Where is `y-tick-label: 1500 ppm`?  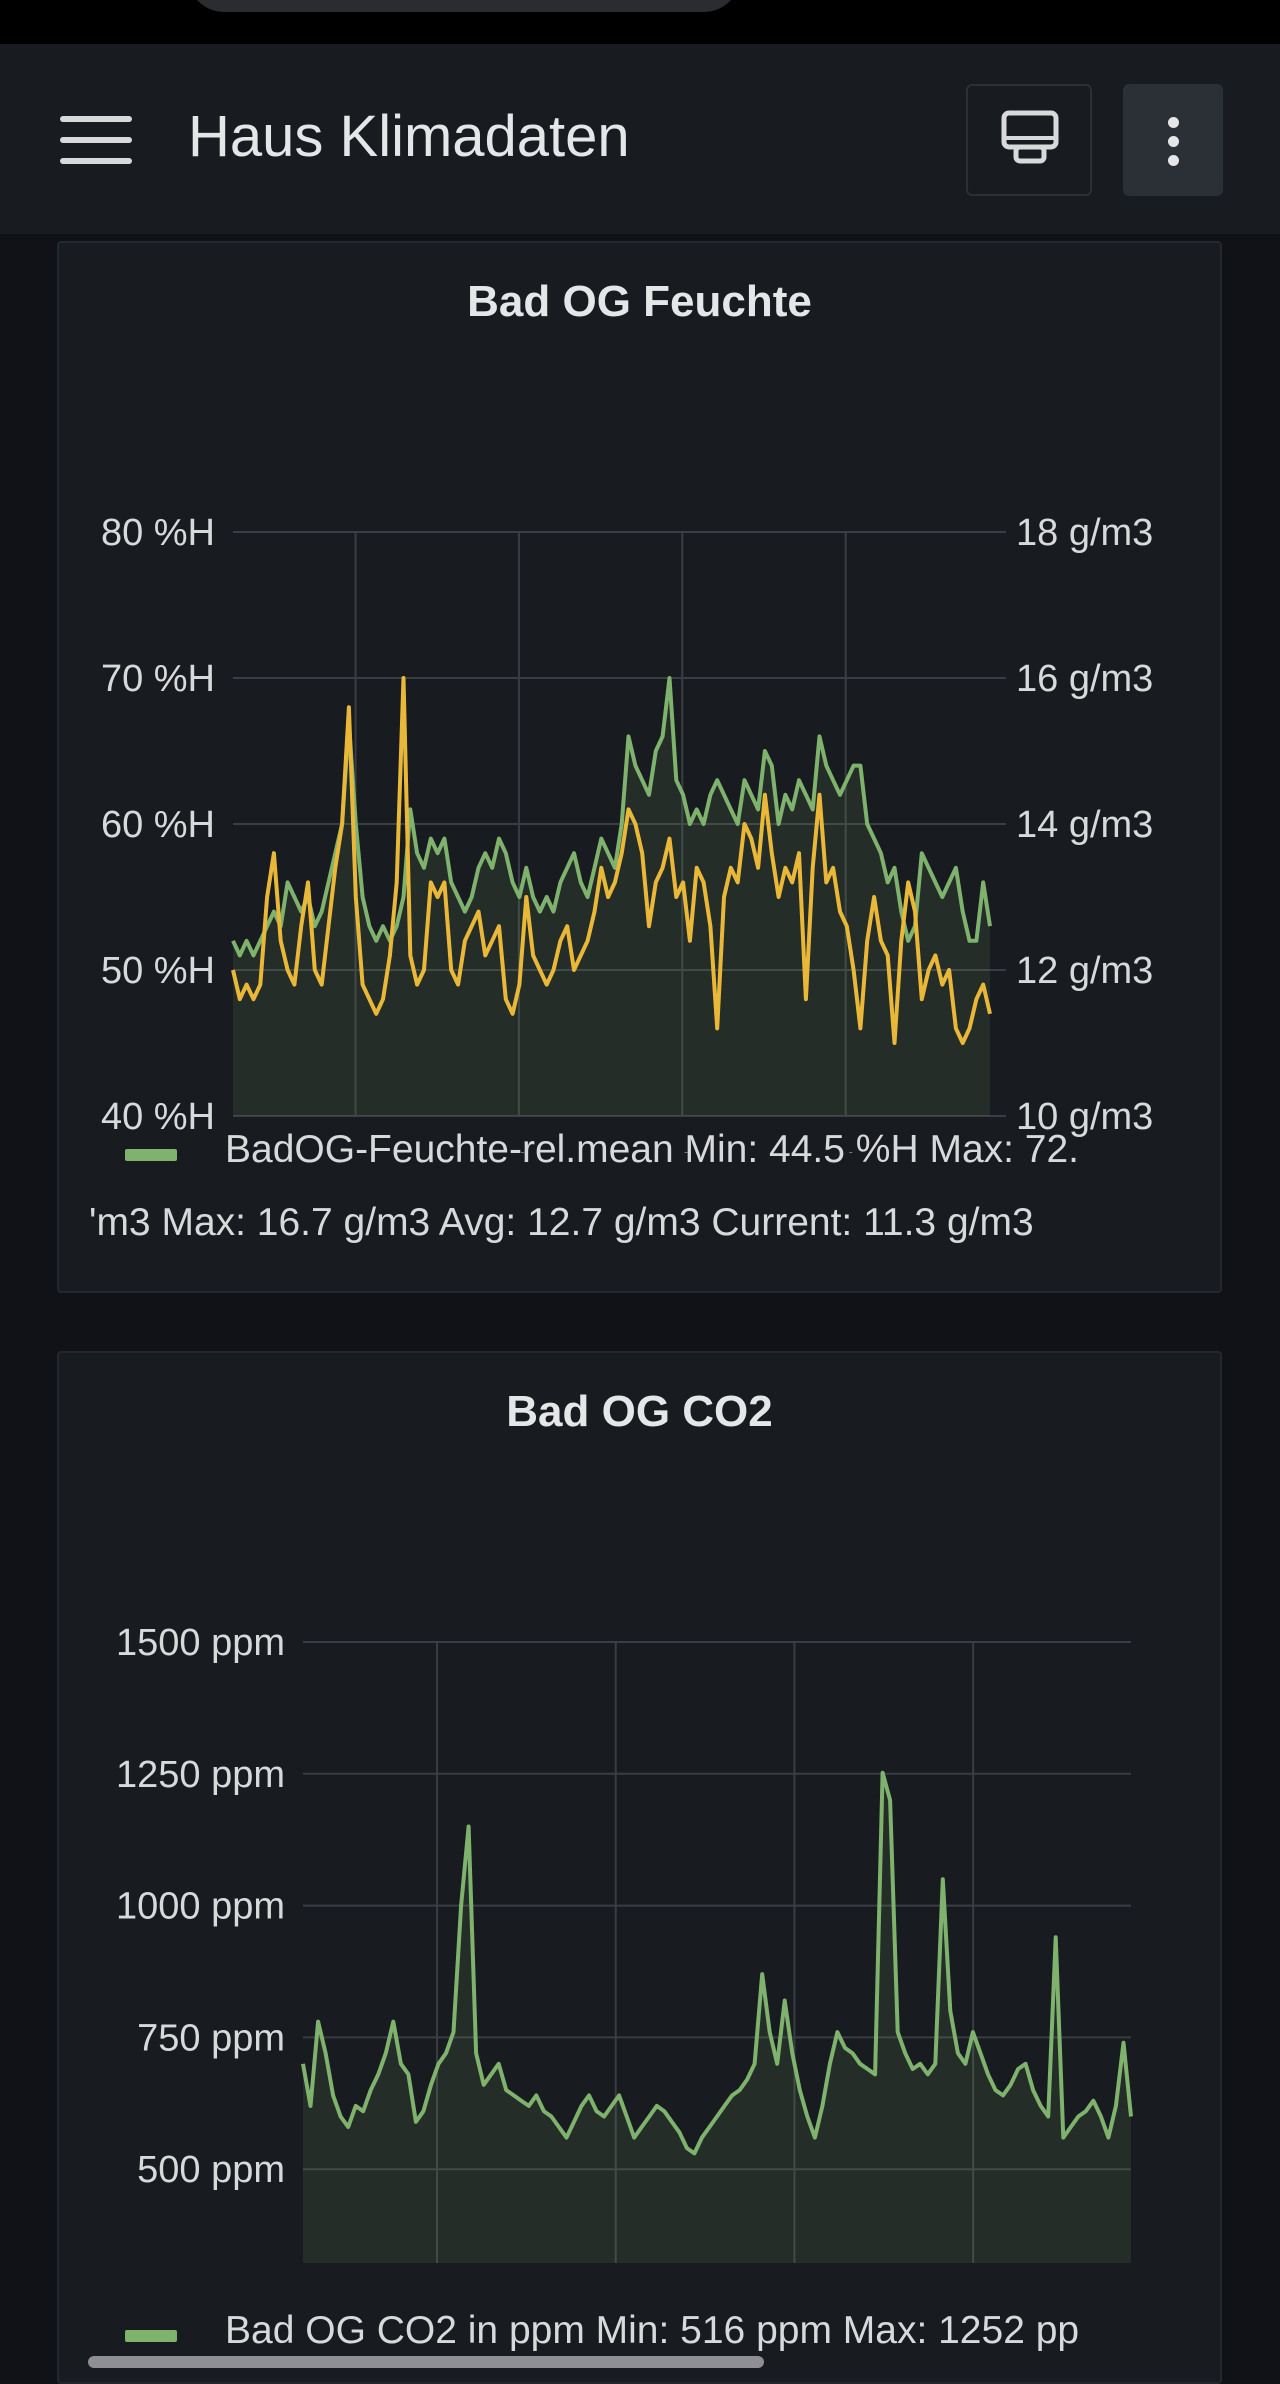
y-tick-label: 1500 ppm is located at coordinates (200, 1643).